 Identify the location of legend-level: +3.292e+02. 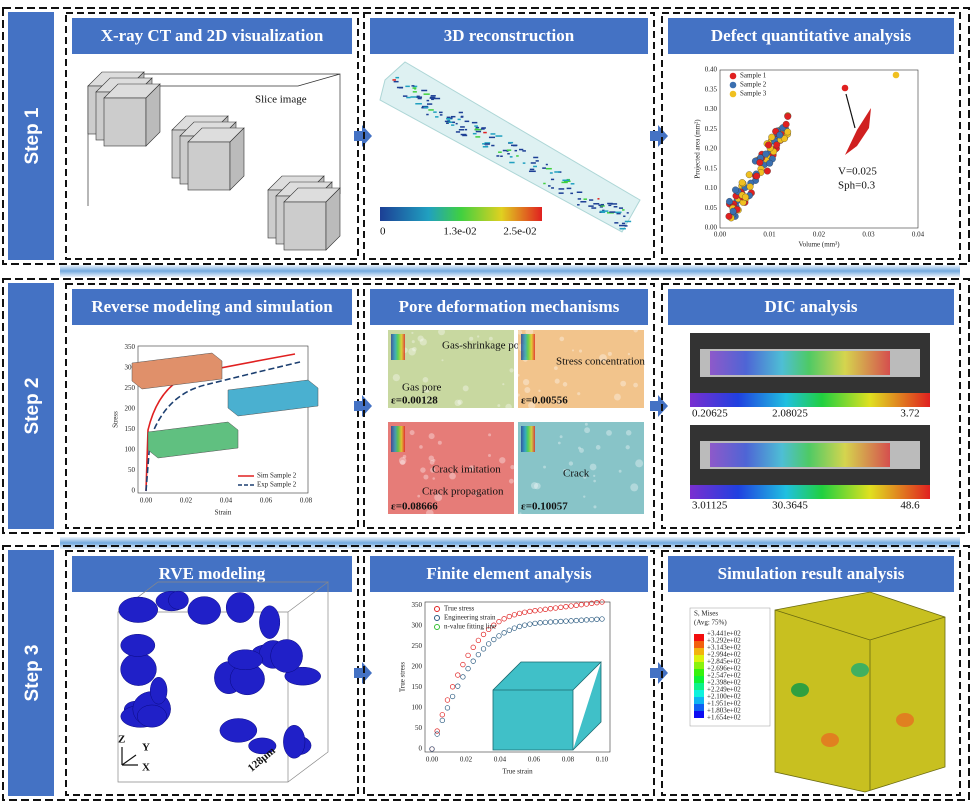
(724, 641).